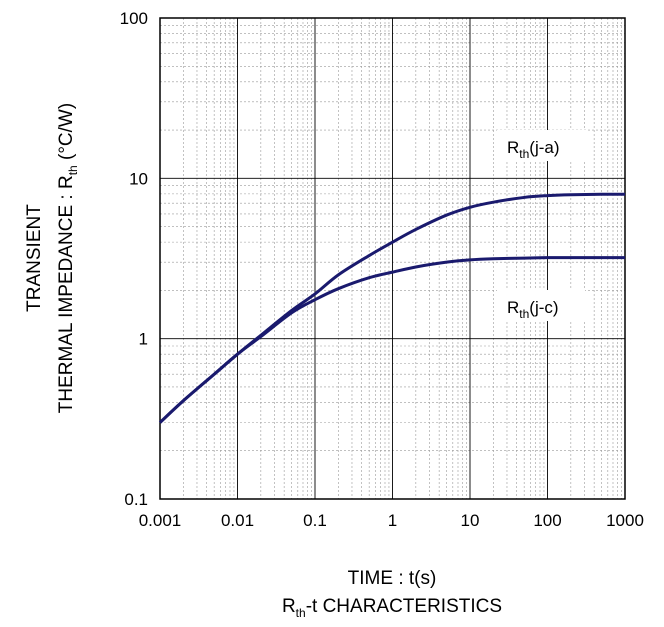 The height and width of the screenshot is (627, 664). I want to click on chart-caption: Rth-t CHARACTERISTICS, so click(392, 608).